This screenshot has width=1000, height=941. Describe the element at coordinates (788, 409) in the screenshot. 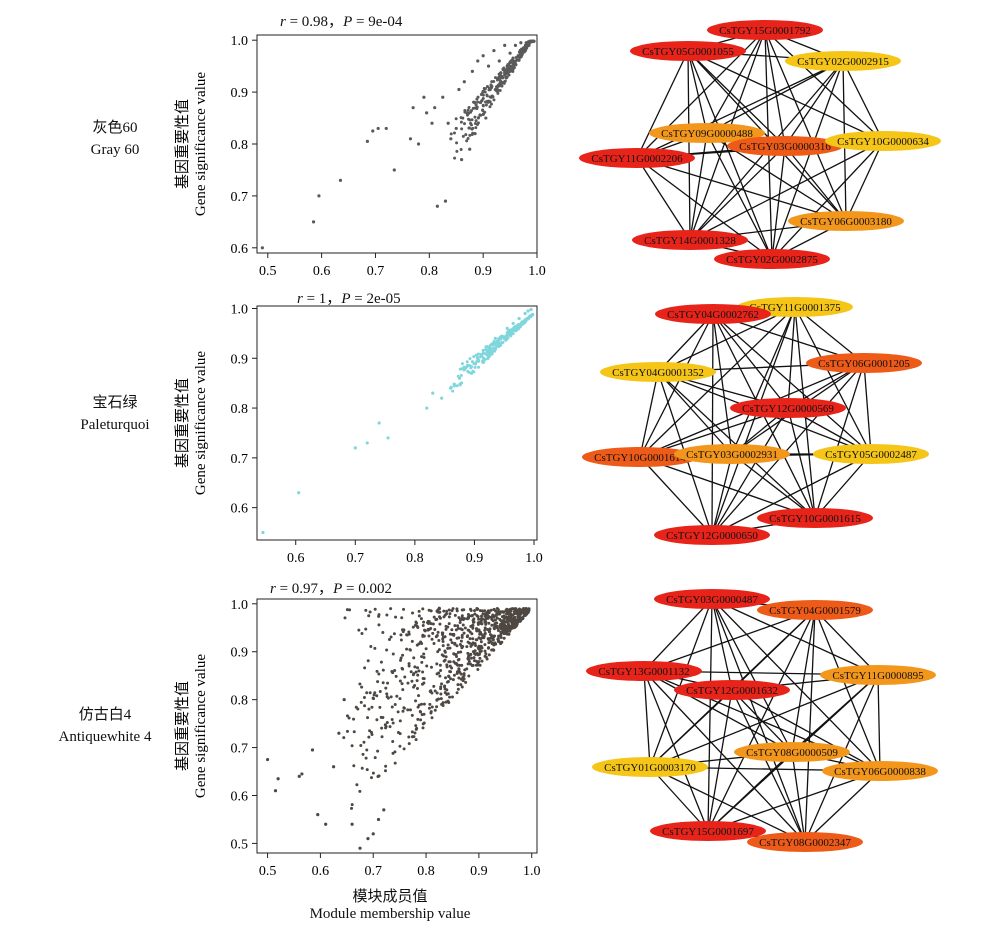

I see `gene-node-label: CsTGY12G0000569` at that location.